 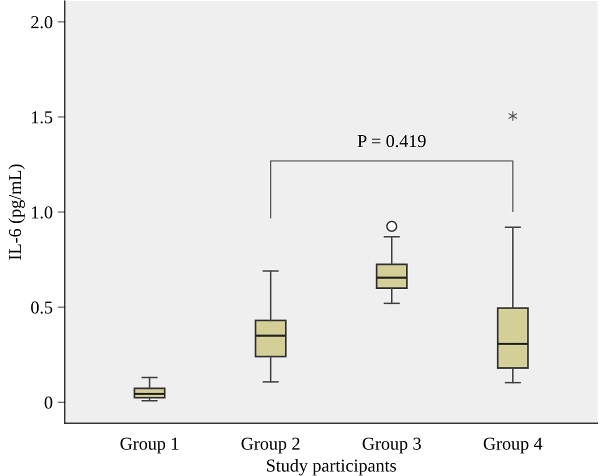 I want to click on y-tick-label: 0.5, so click(x=41, y=307).